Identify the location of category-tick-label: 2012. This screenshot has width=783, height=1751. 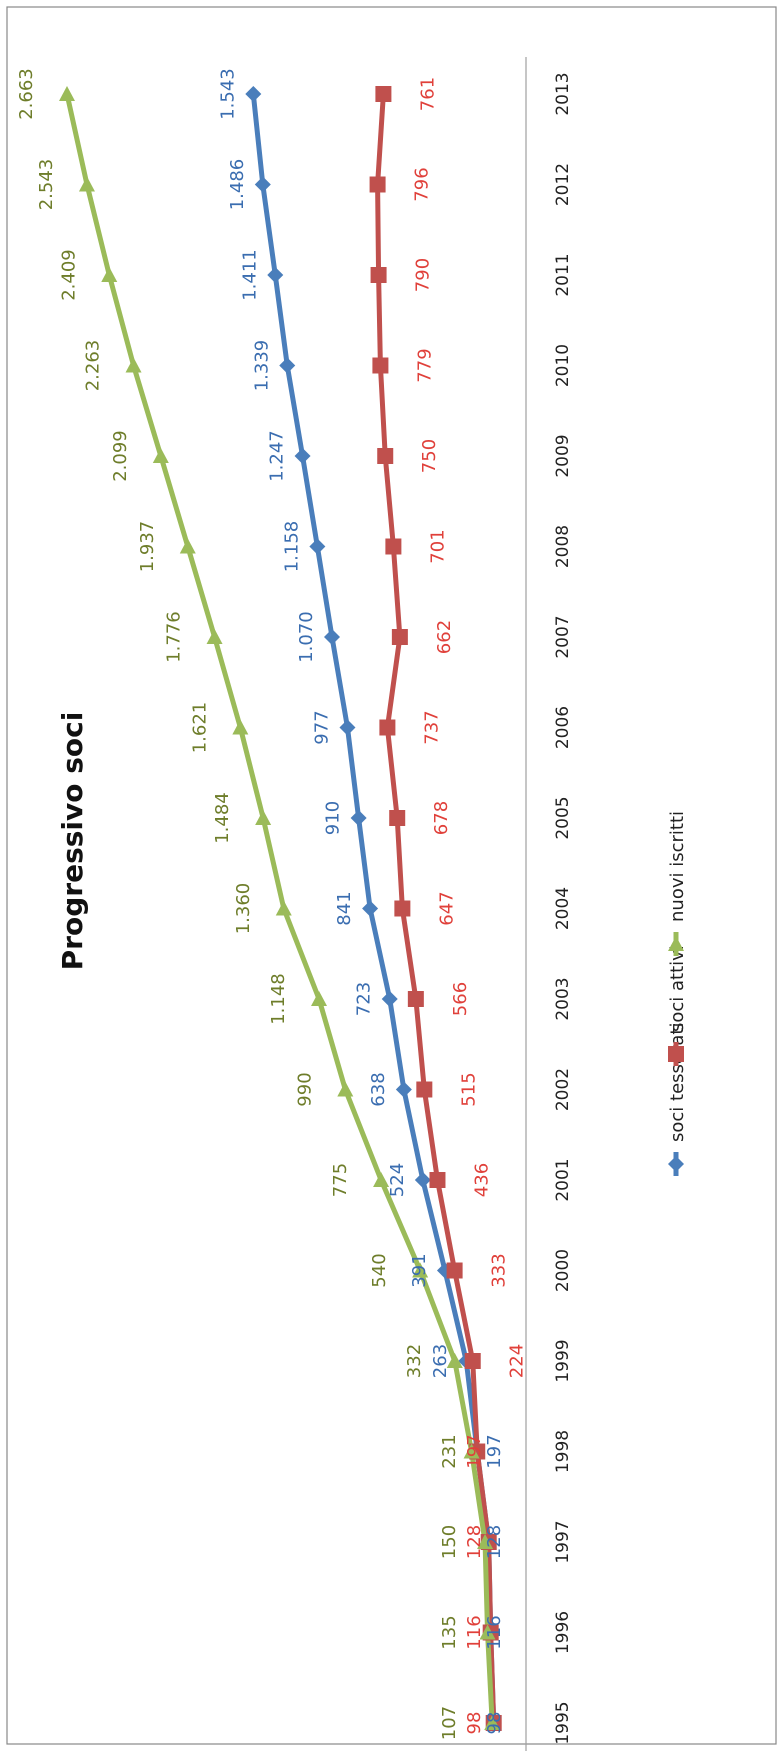
(563, 184).